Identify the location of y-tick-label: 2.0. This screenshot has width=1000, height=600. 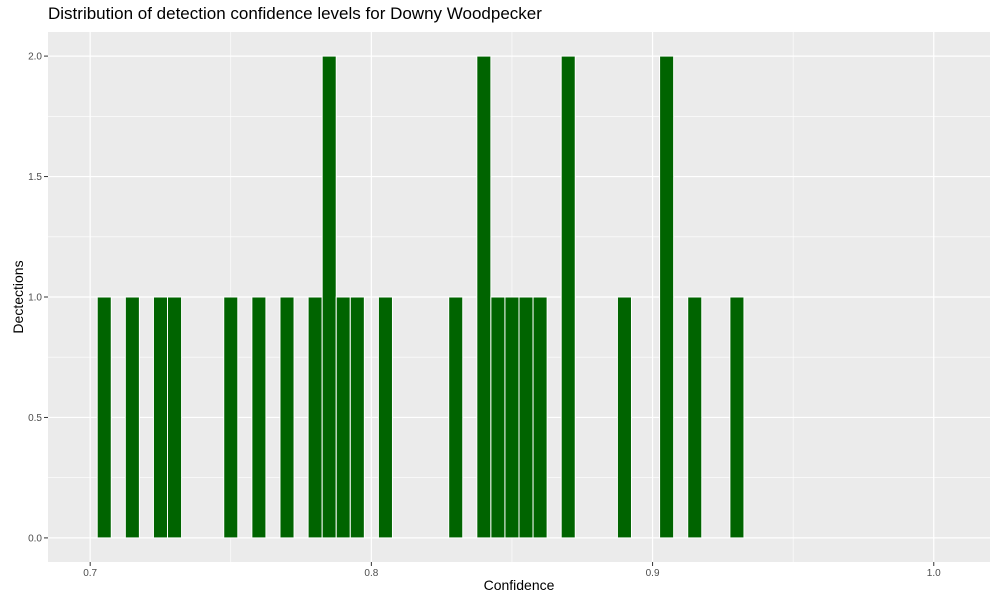
(35, 57).